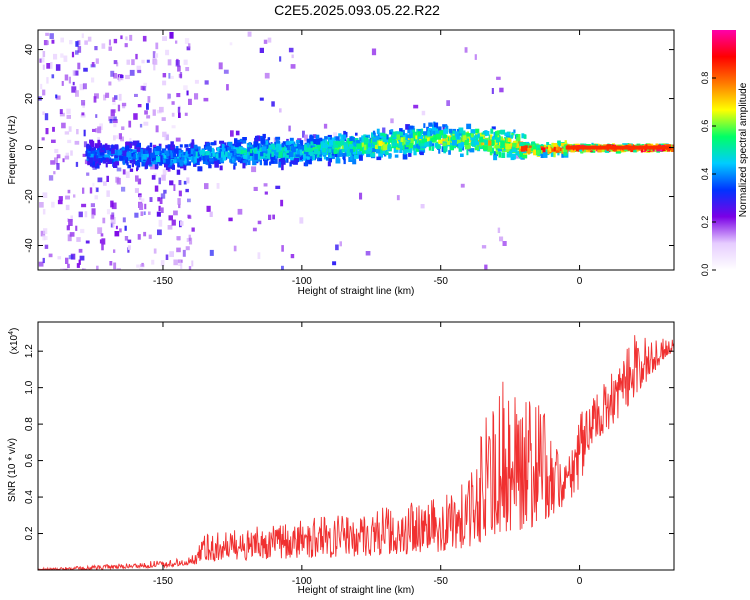  Describe the element at coordinates (163, 581) in the screenshot. I see `x-tick-label: -150` at that location.